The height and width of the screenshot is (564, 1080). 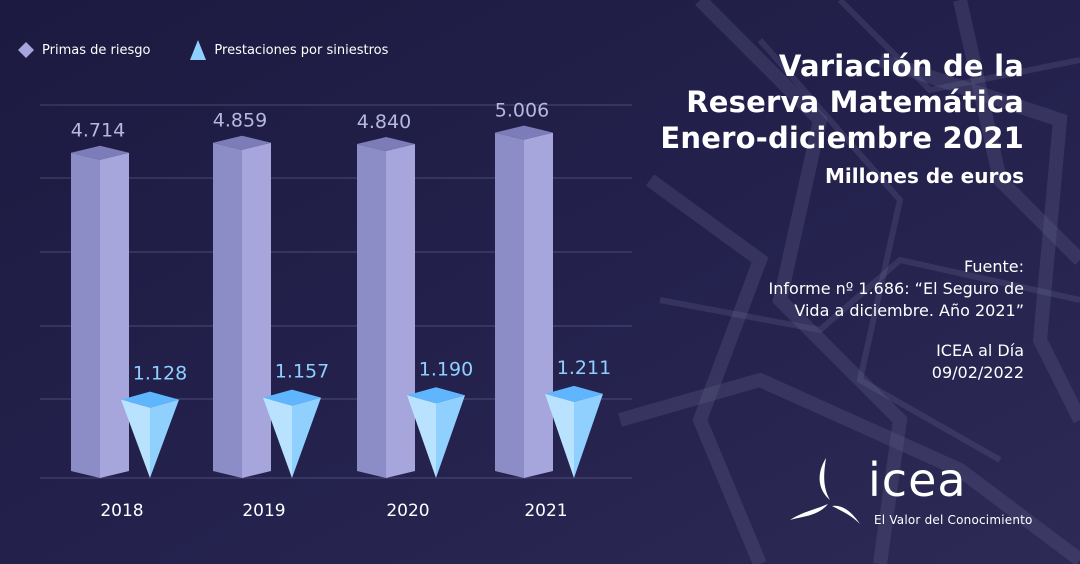 What do you see at coordinates (306, 437) in the screenshot?
I see `tri-prestaciones-2019-right` at bounding box center [306, 437].